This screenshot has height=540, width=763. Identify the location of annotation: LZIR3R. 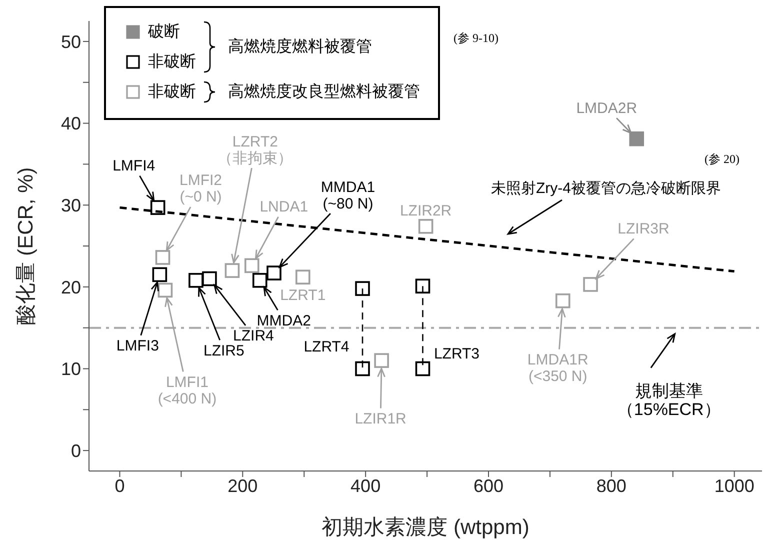
(644, 228).